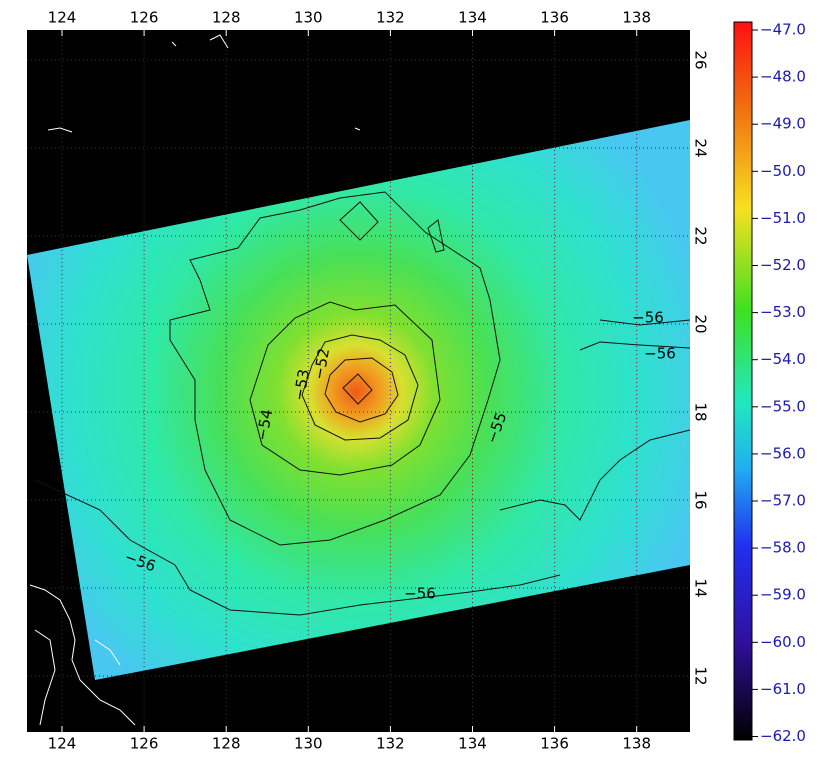 The image size is (821, 757). Describe the element at coordinates (16, 675) in the screenshot. I see `left-lat-label: 12` at that location.